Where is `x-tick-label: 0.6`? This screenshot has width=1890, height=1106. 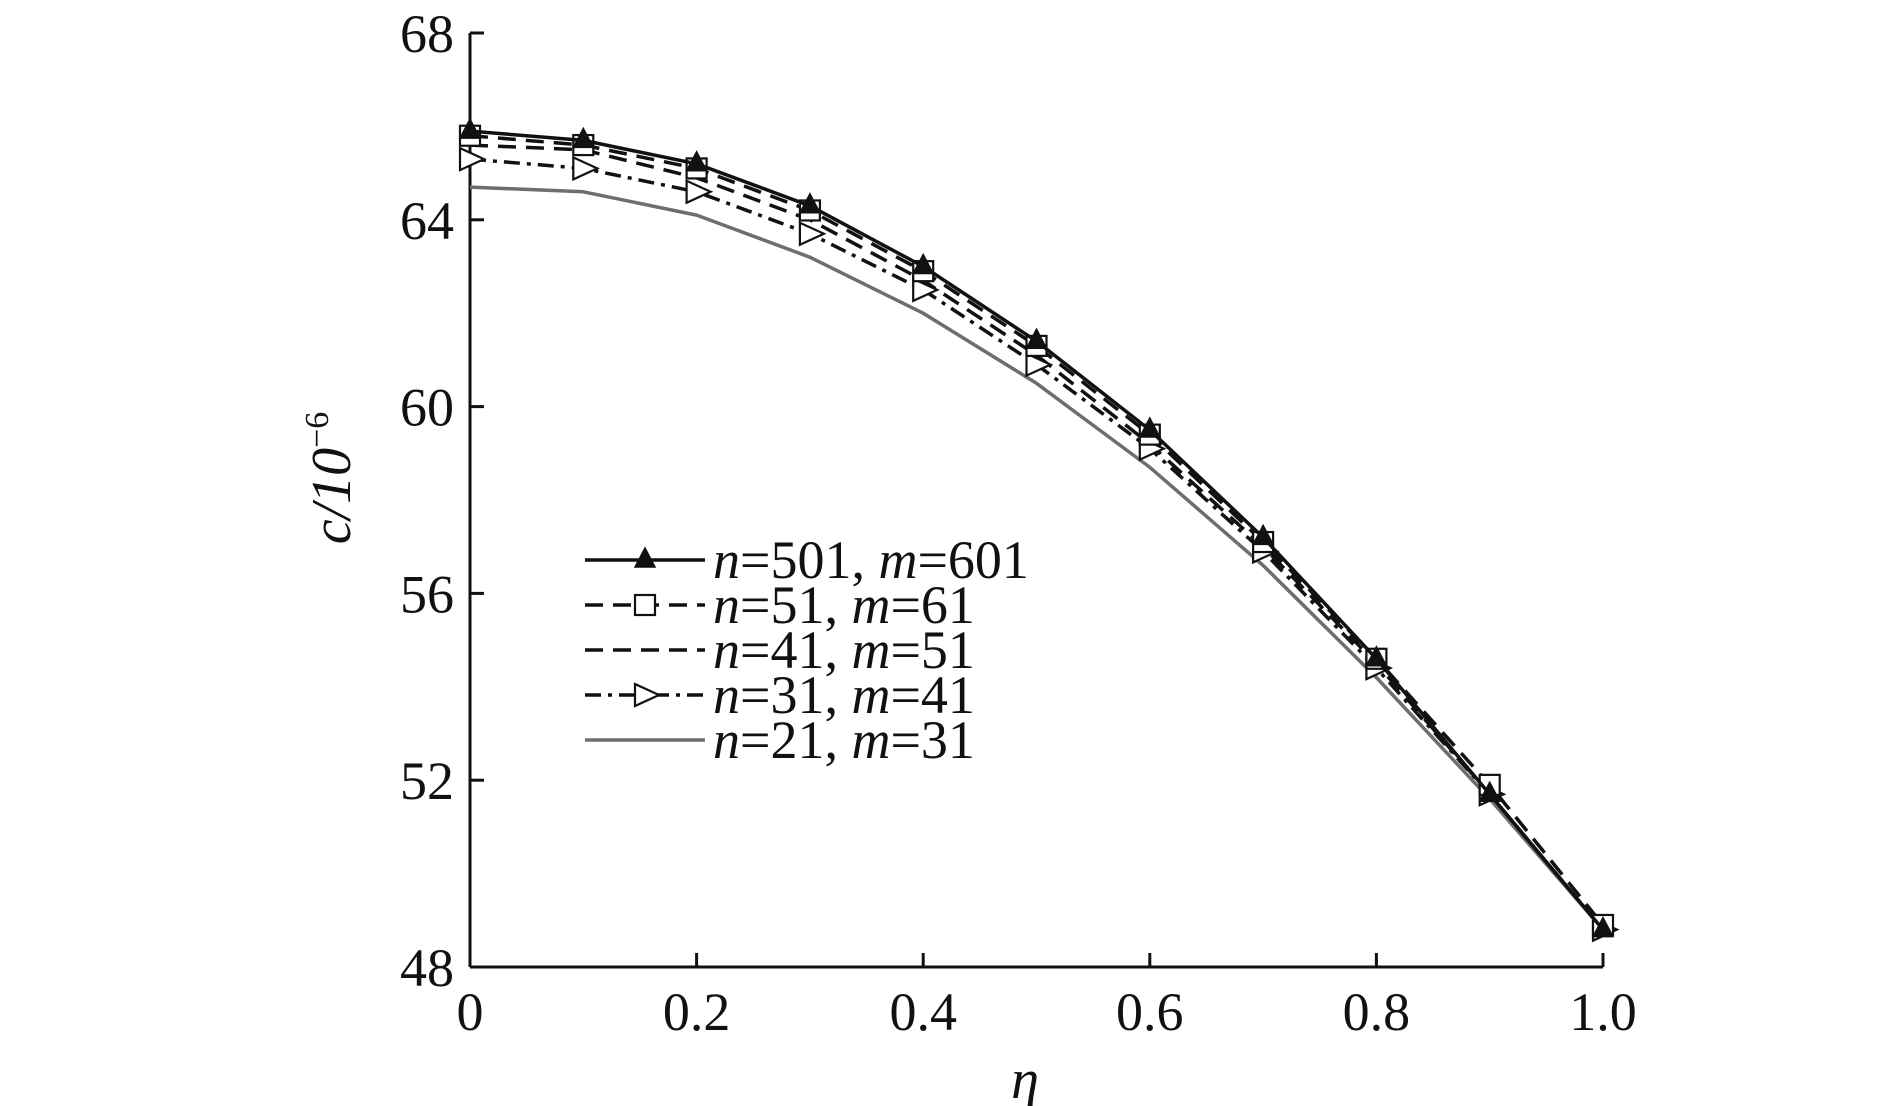
x-tick-label: 0.6 is located at coordinates (1150, 1012).